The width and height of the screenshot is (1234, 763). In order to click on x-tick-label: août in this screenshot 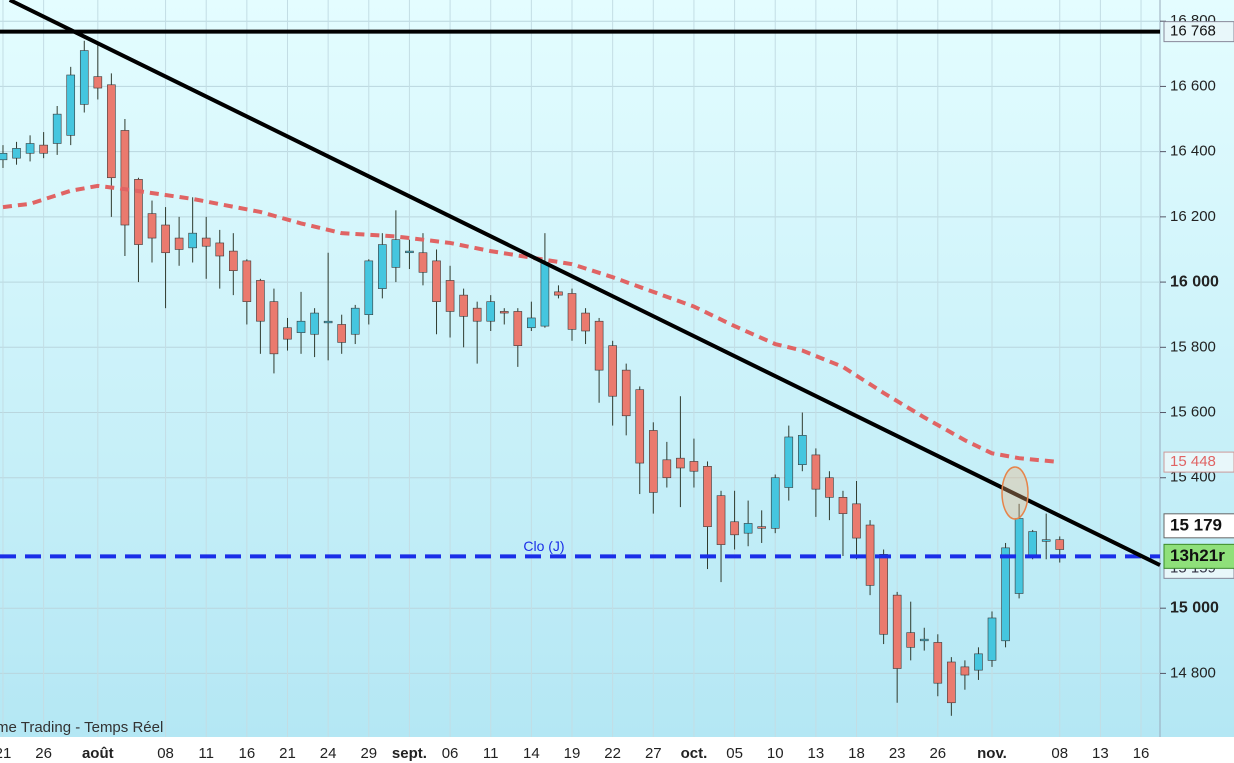, I will do `click(98, 753)`.